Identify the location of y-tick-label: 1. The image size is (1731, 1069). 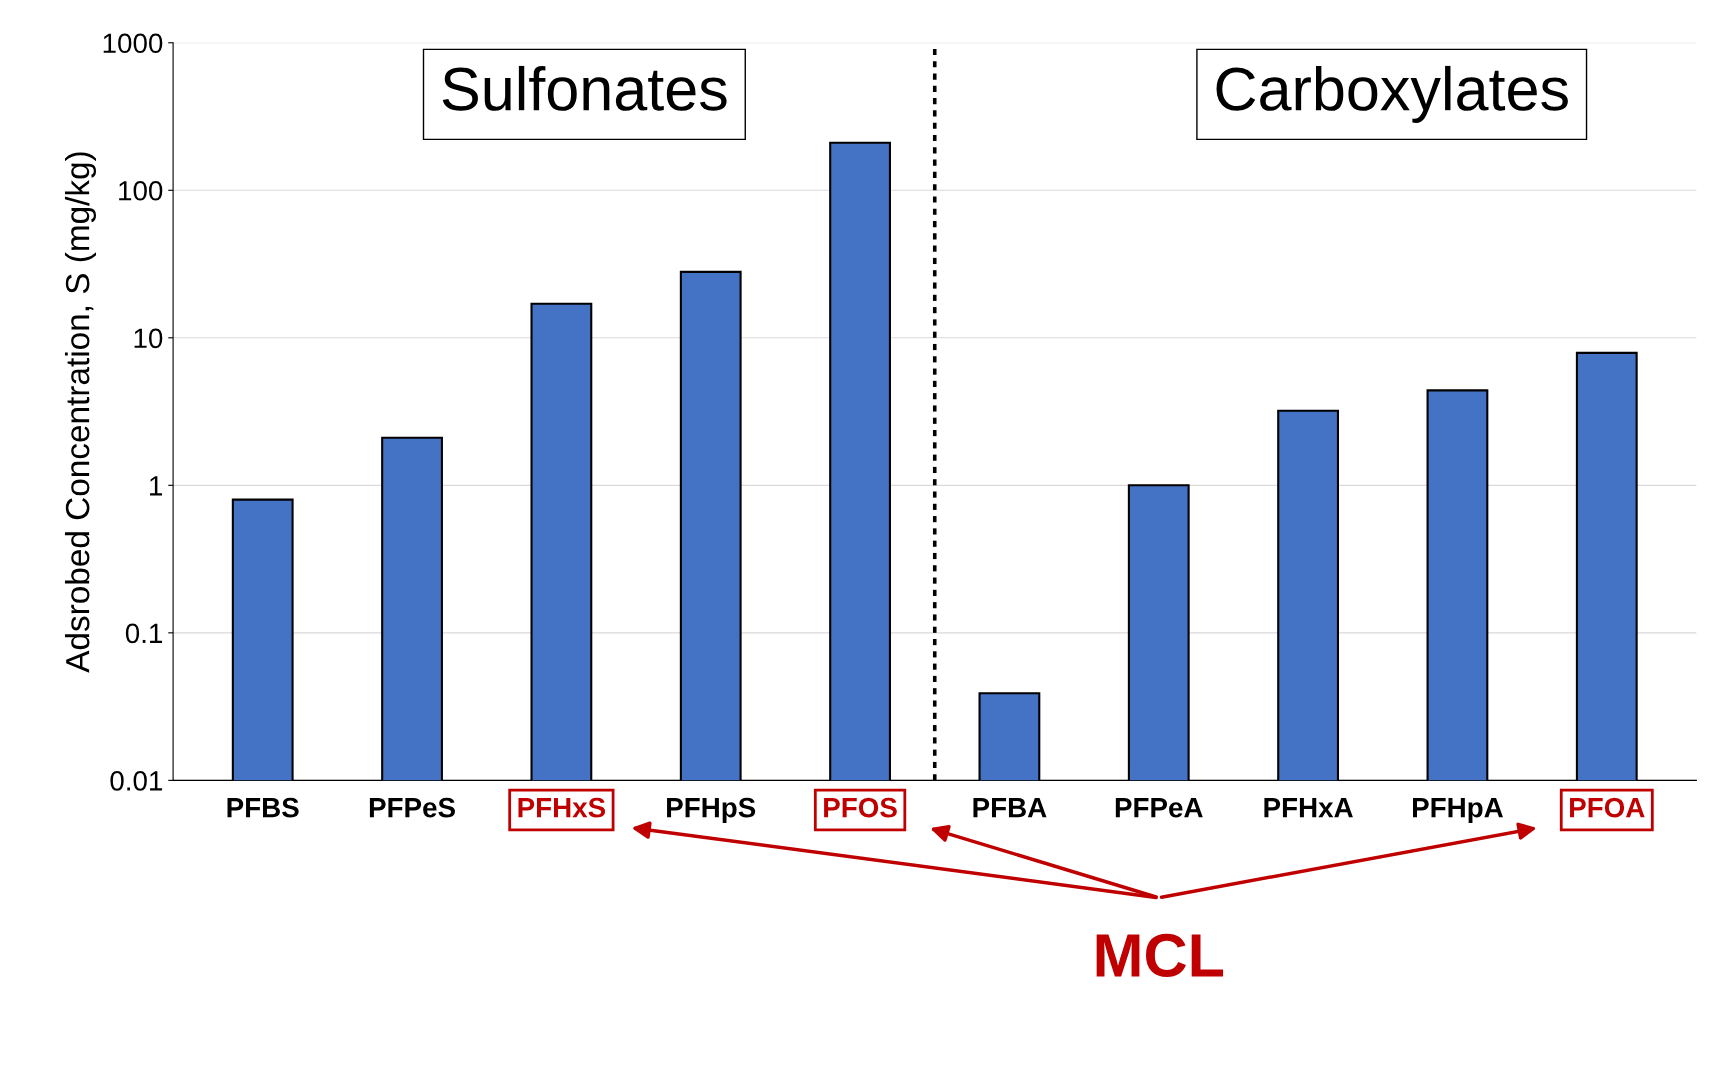
(156, 486).